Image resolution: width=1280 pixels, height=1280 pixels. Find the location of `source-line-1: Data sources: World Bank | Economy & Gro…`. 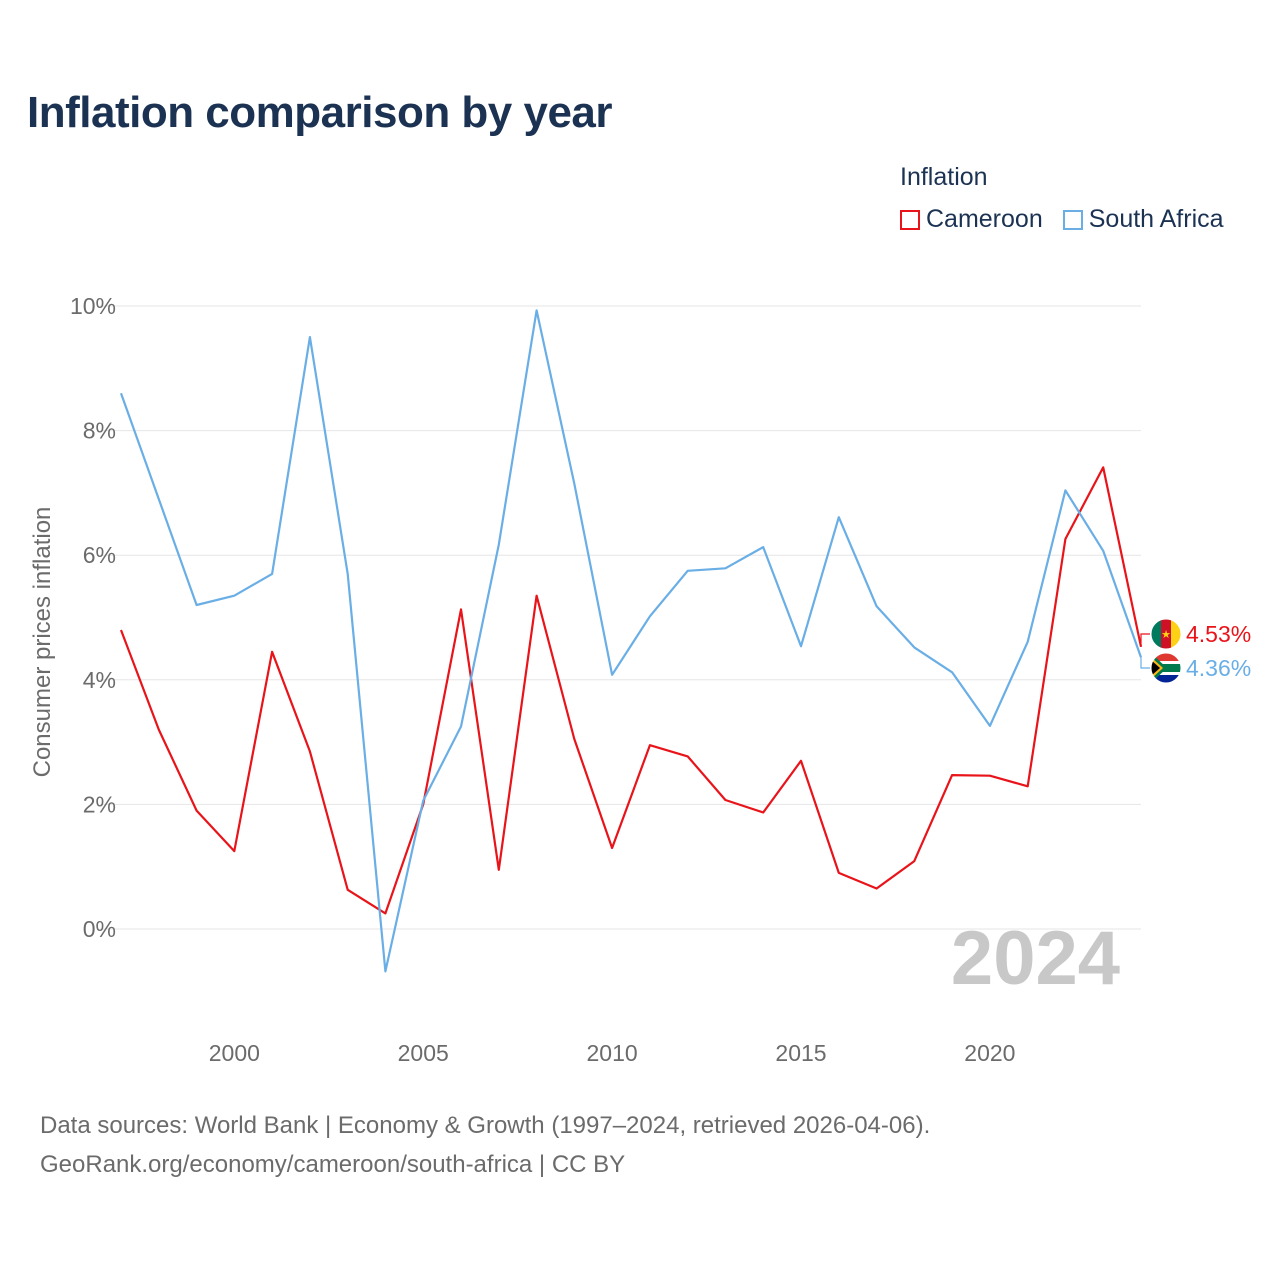

source-line-1: Data sources: World Bank | Economy & Gro… is located at coordinates (485, 1125).